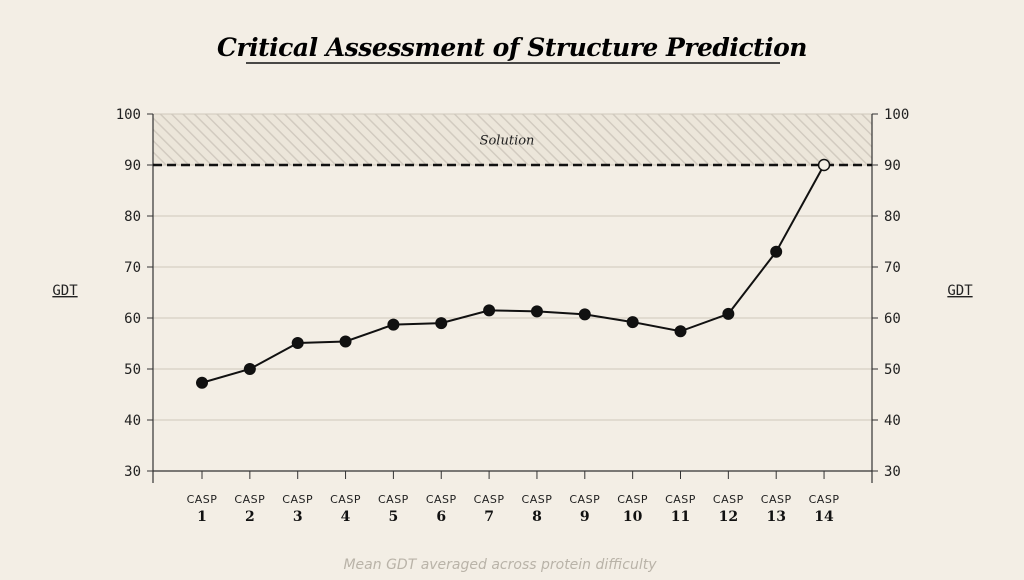  I want to click on y-tick-label-left: 30, so click(132, 472).